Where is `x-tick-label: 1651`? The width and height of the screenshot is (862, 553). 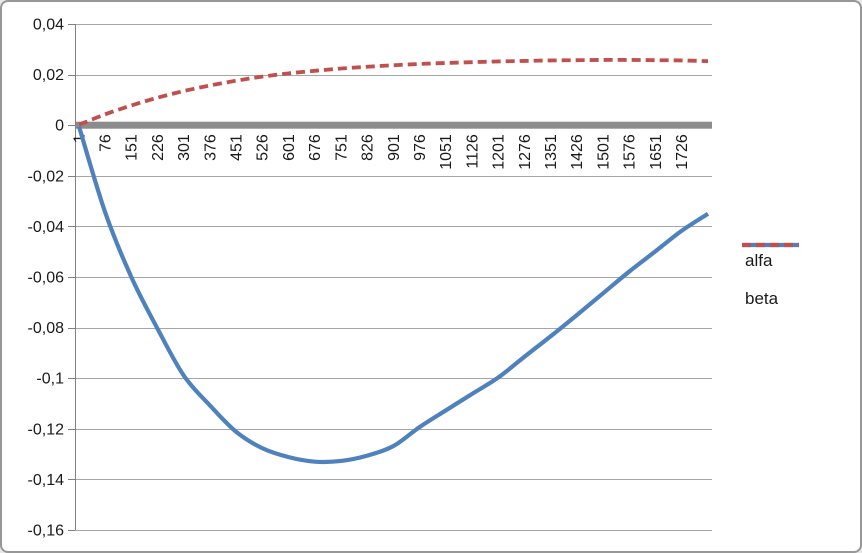 x-tick-label: 1651 is located at coordinates (656, 152).